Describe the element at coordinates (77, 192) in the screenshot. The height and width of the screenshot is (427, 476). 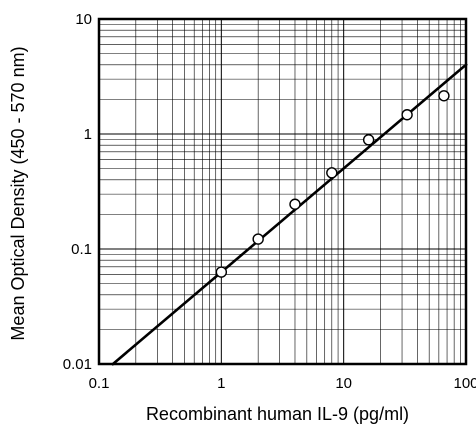
I see `y-tick-labels: 0.01 0.1 1 10` at that location.